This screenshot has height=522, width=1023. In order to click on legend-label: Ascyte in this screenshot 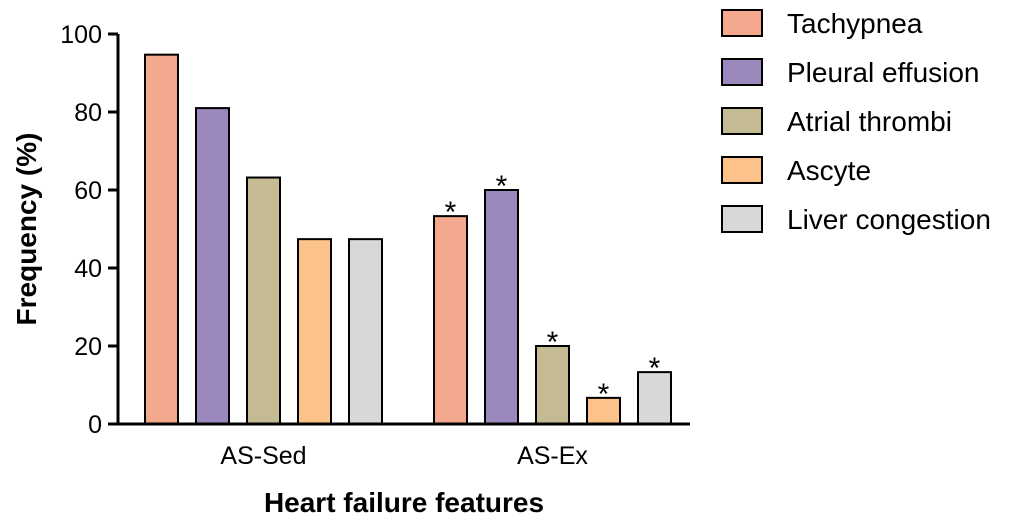, I will do `click(829, 170)`.